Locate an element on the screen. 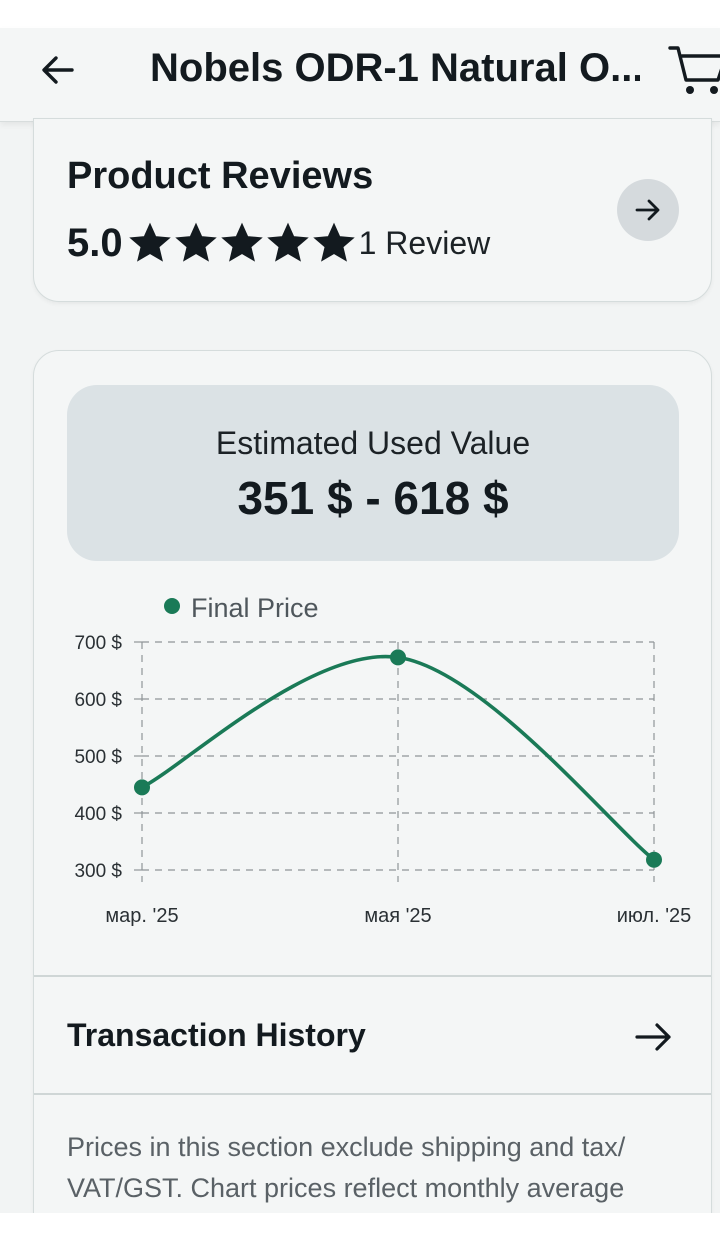 The height and width of the screenshot is (1235, 720). cart-button is located at coordinates (692, 68).